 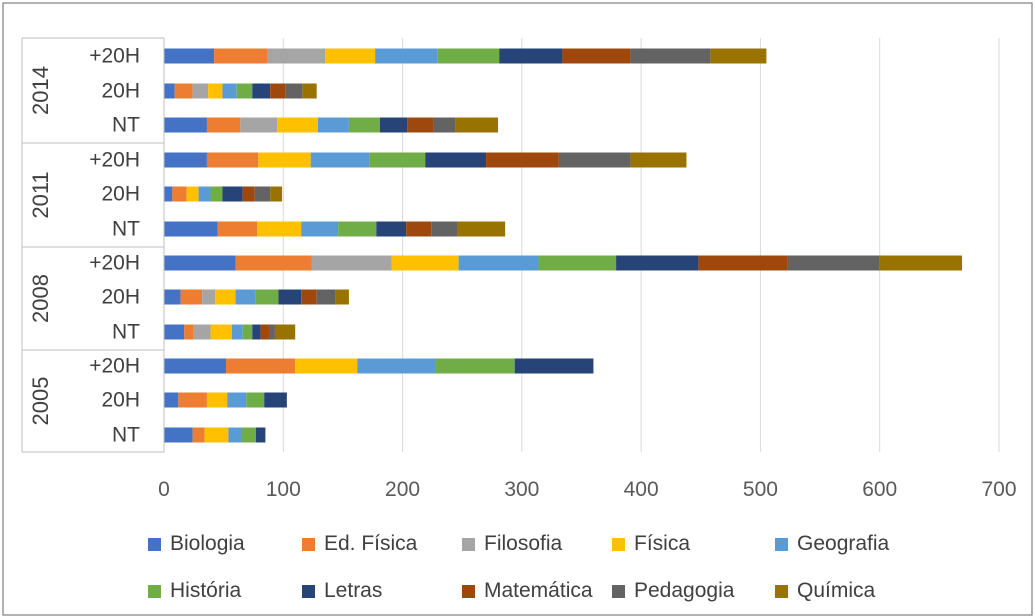 I want to click on x-tick-label: 400, so click(x=641, y=489).